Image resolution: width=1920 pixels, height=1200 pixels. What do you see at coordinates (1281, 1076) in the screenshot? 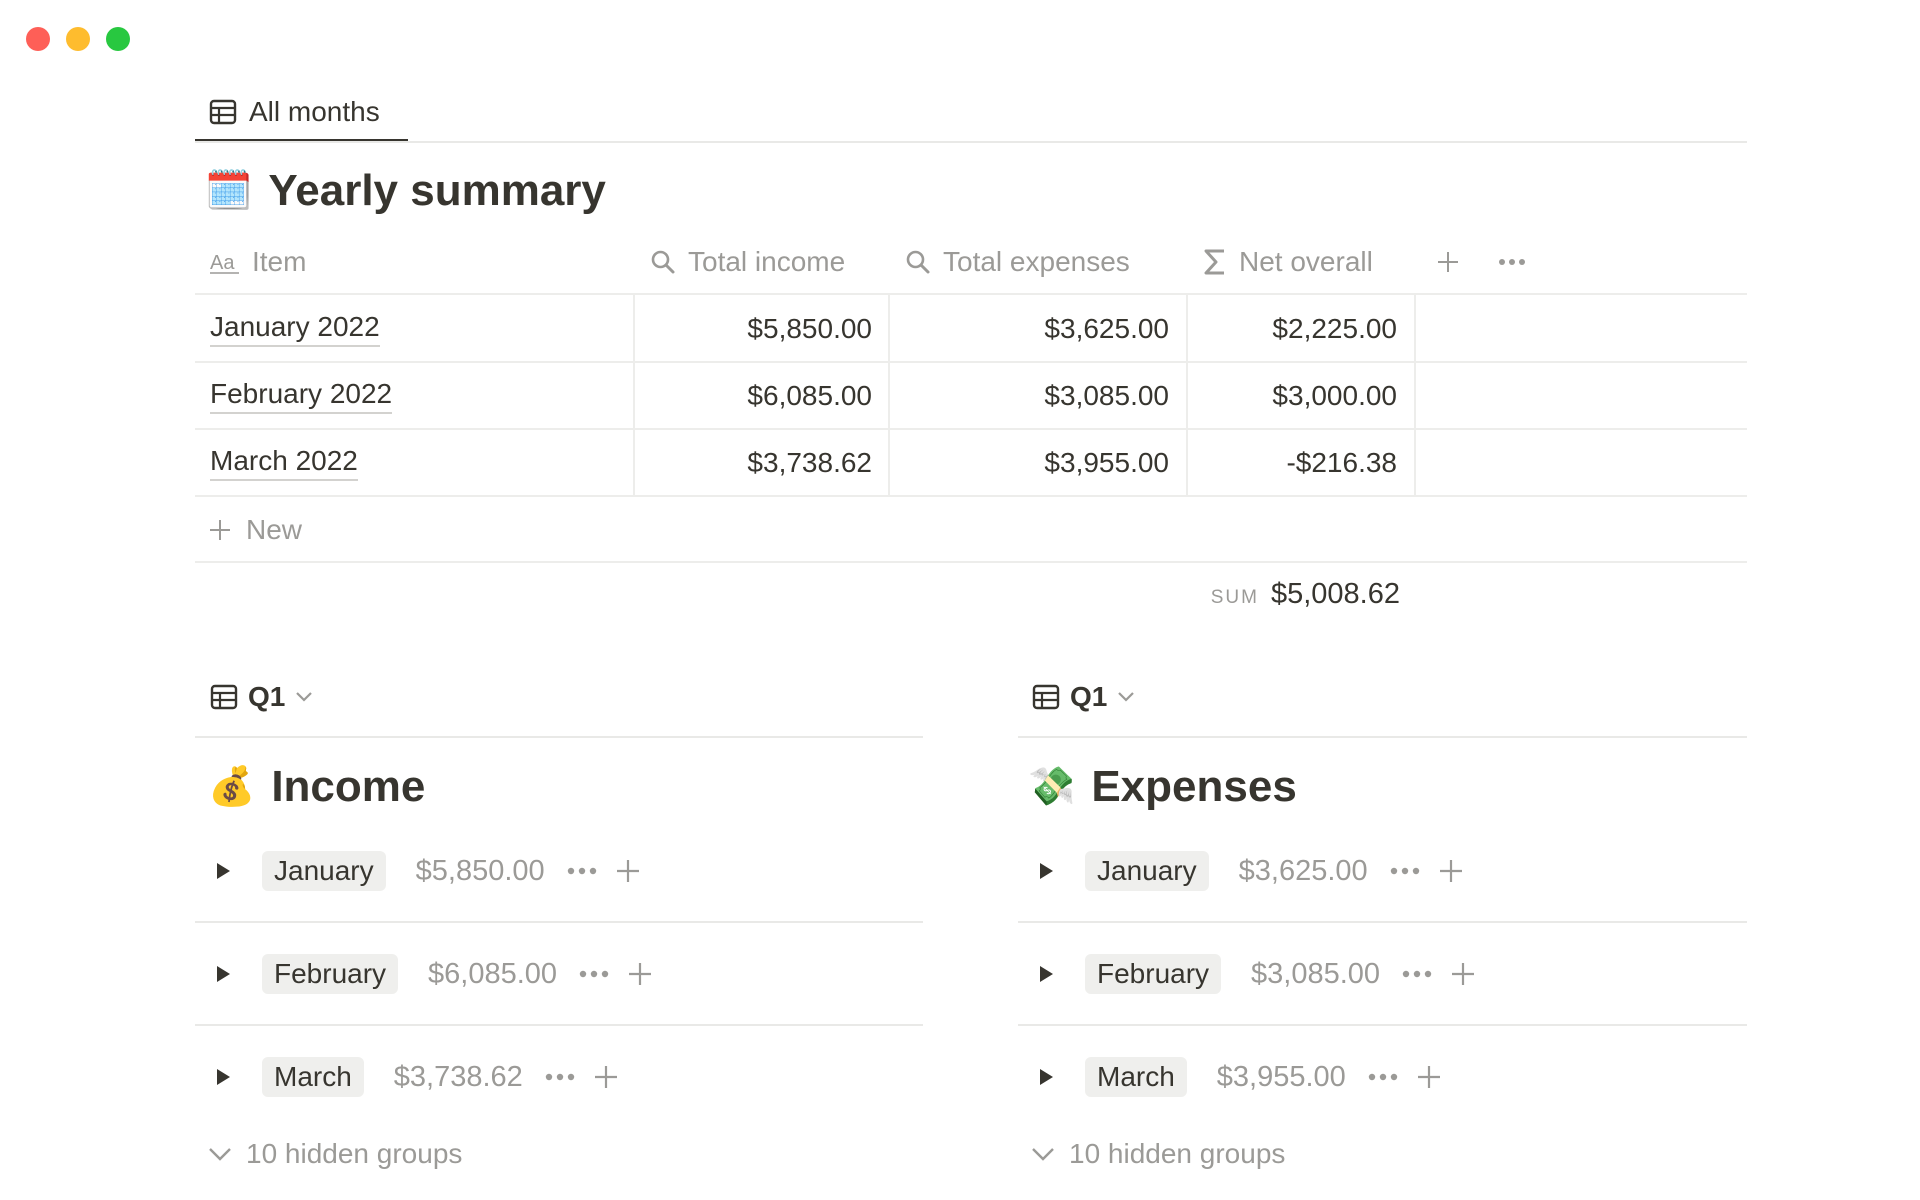
I see `group-sum: $3,955.00` at bounding box center [1281, 1076].